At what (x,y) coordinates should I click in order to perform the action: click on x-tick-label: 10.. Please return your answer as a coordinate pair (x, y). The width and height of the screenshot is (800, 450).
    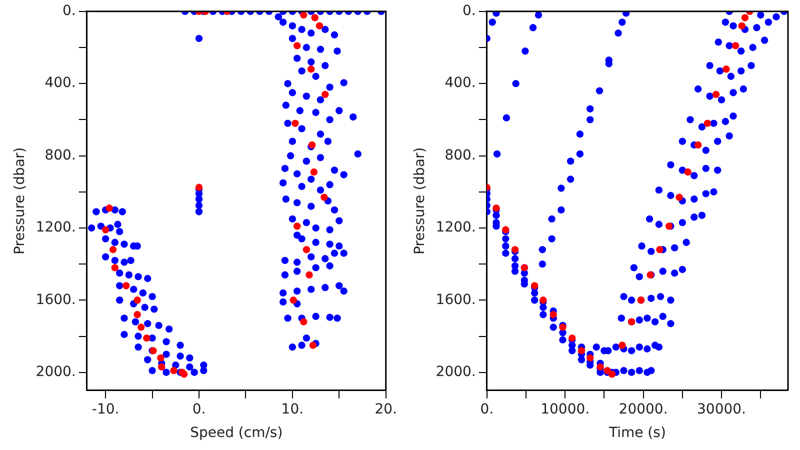
    Looking at the image, I should click on (292, 409).